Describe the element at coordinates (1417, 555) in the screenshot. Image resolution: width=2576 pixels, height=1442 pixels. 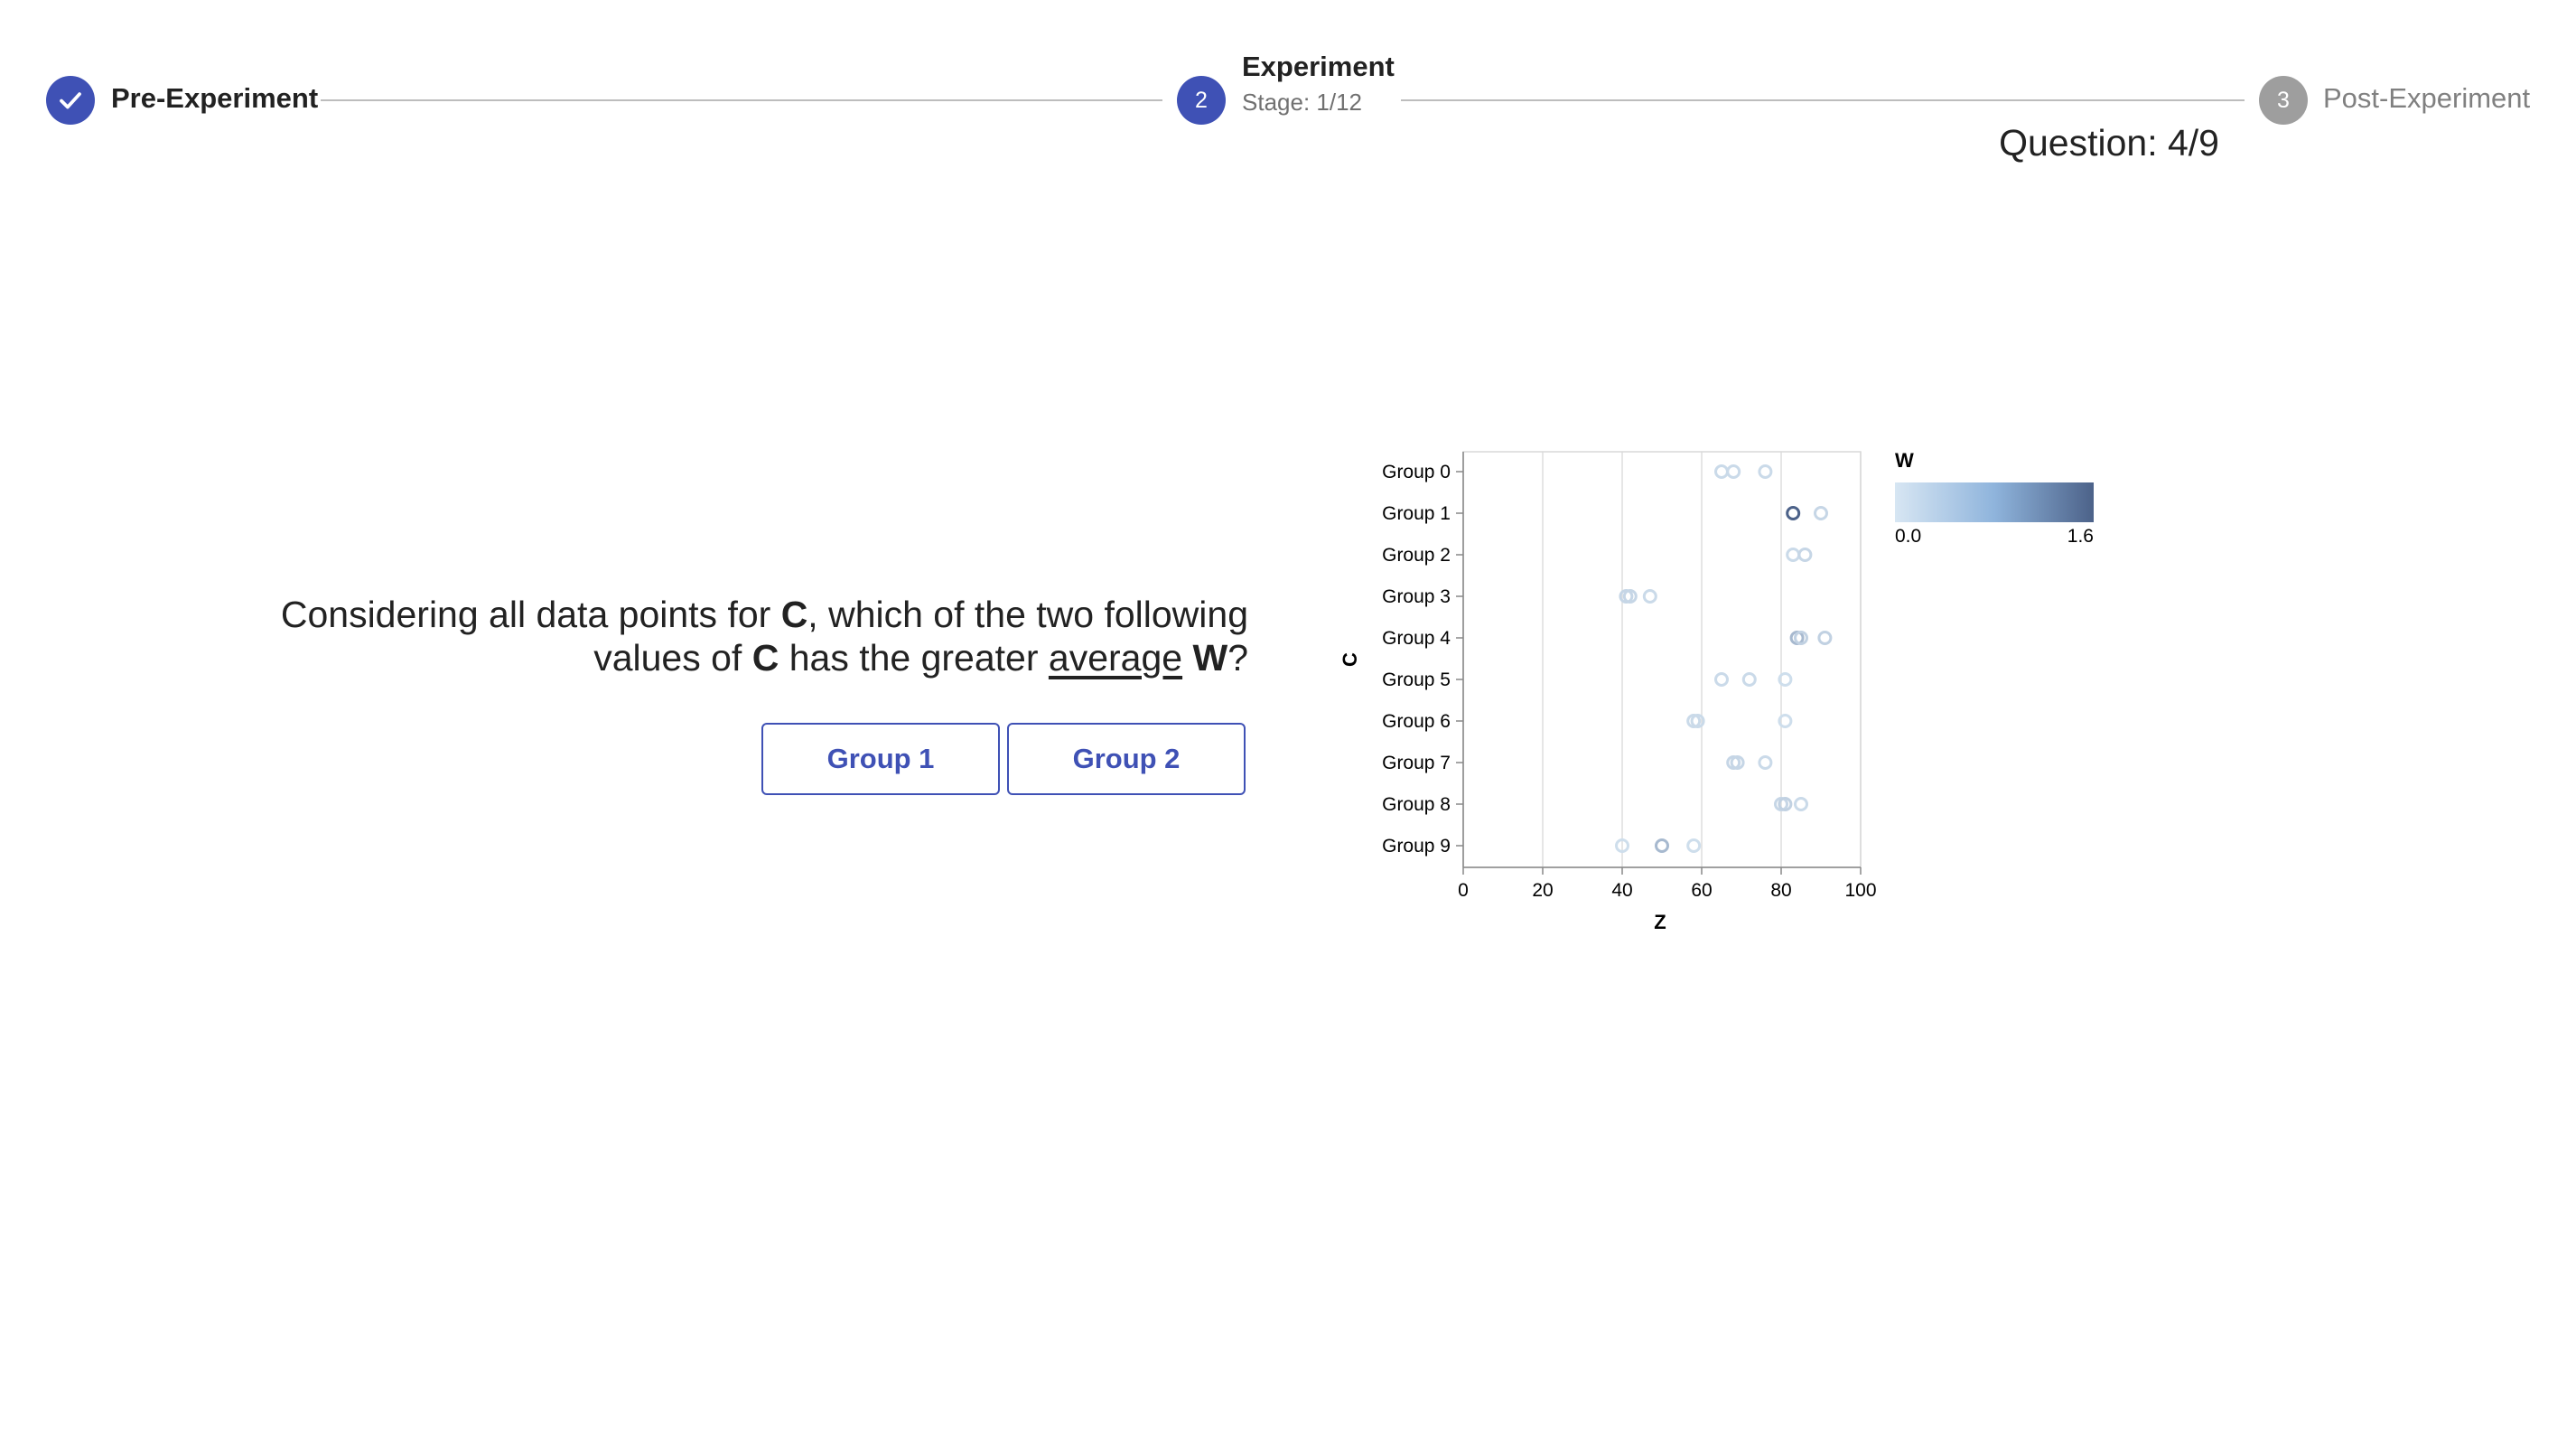
I see `y-tick-label: Group 2` at that location.